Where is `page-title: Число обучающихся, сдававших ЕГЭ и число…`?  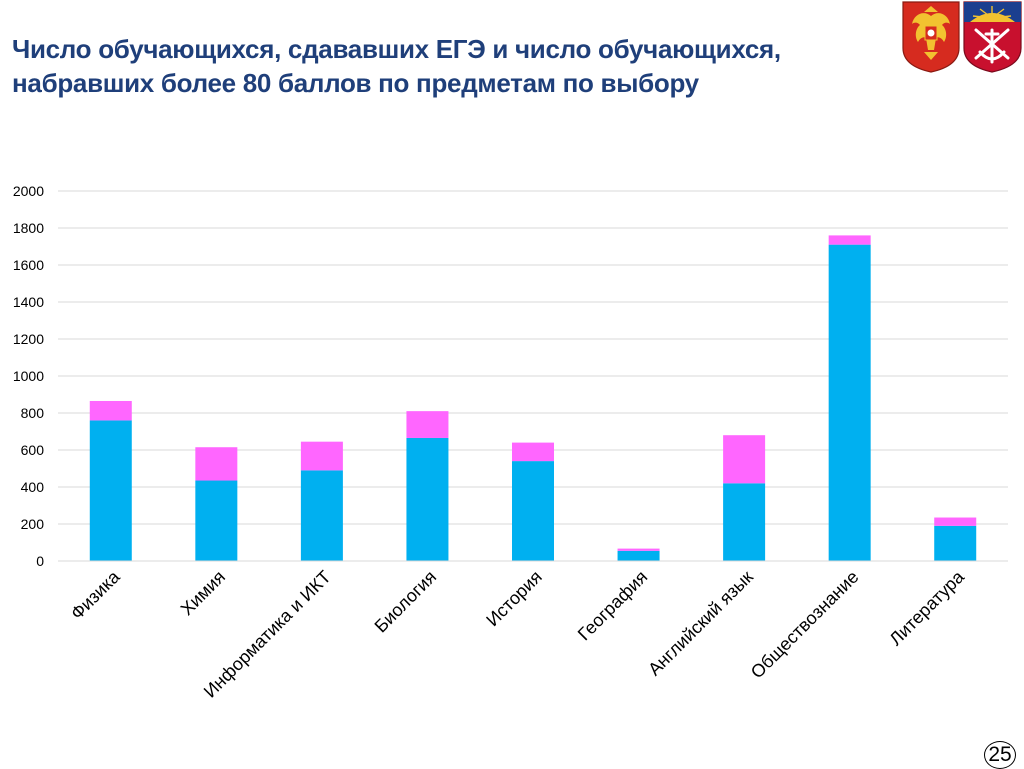 page-title: Число обучающихся, сдававших ЕГЭ и число… is located at coordinates (442, 66).